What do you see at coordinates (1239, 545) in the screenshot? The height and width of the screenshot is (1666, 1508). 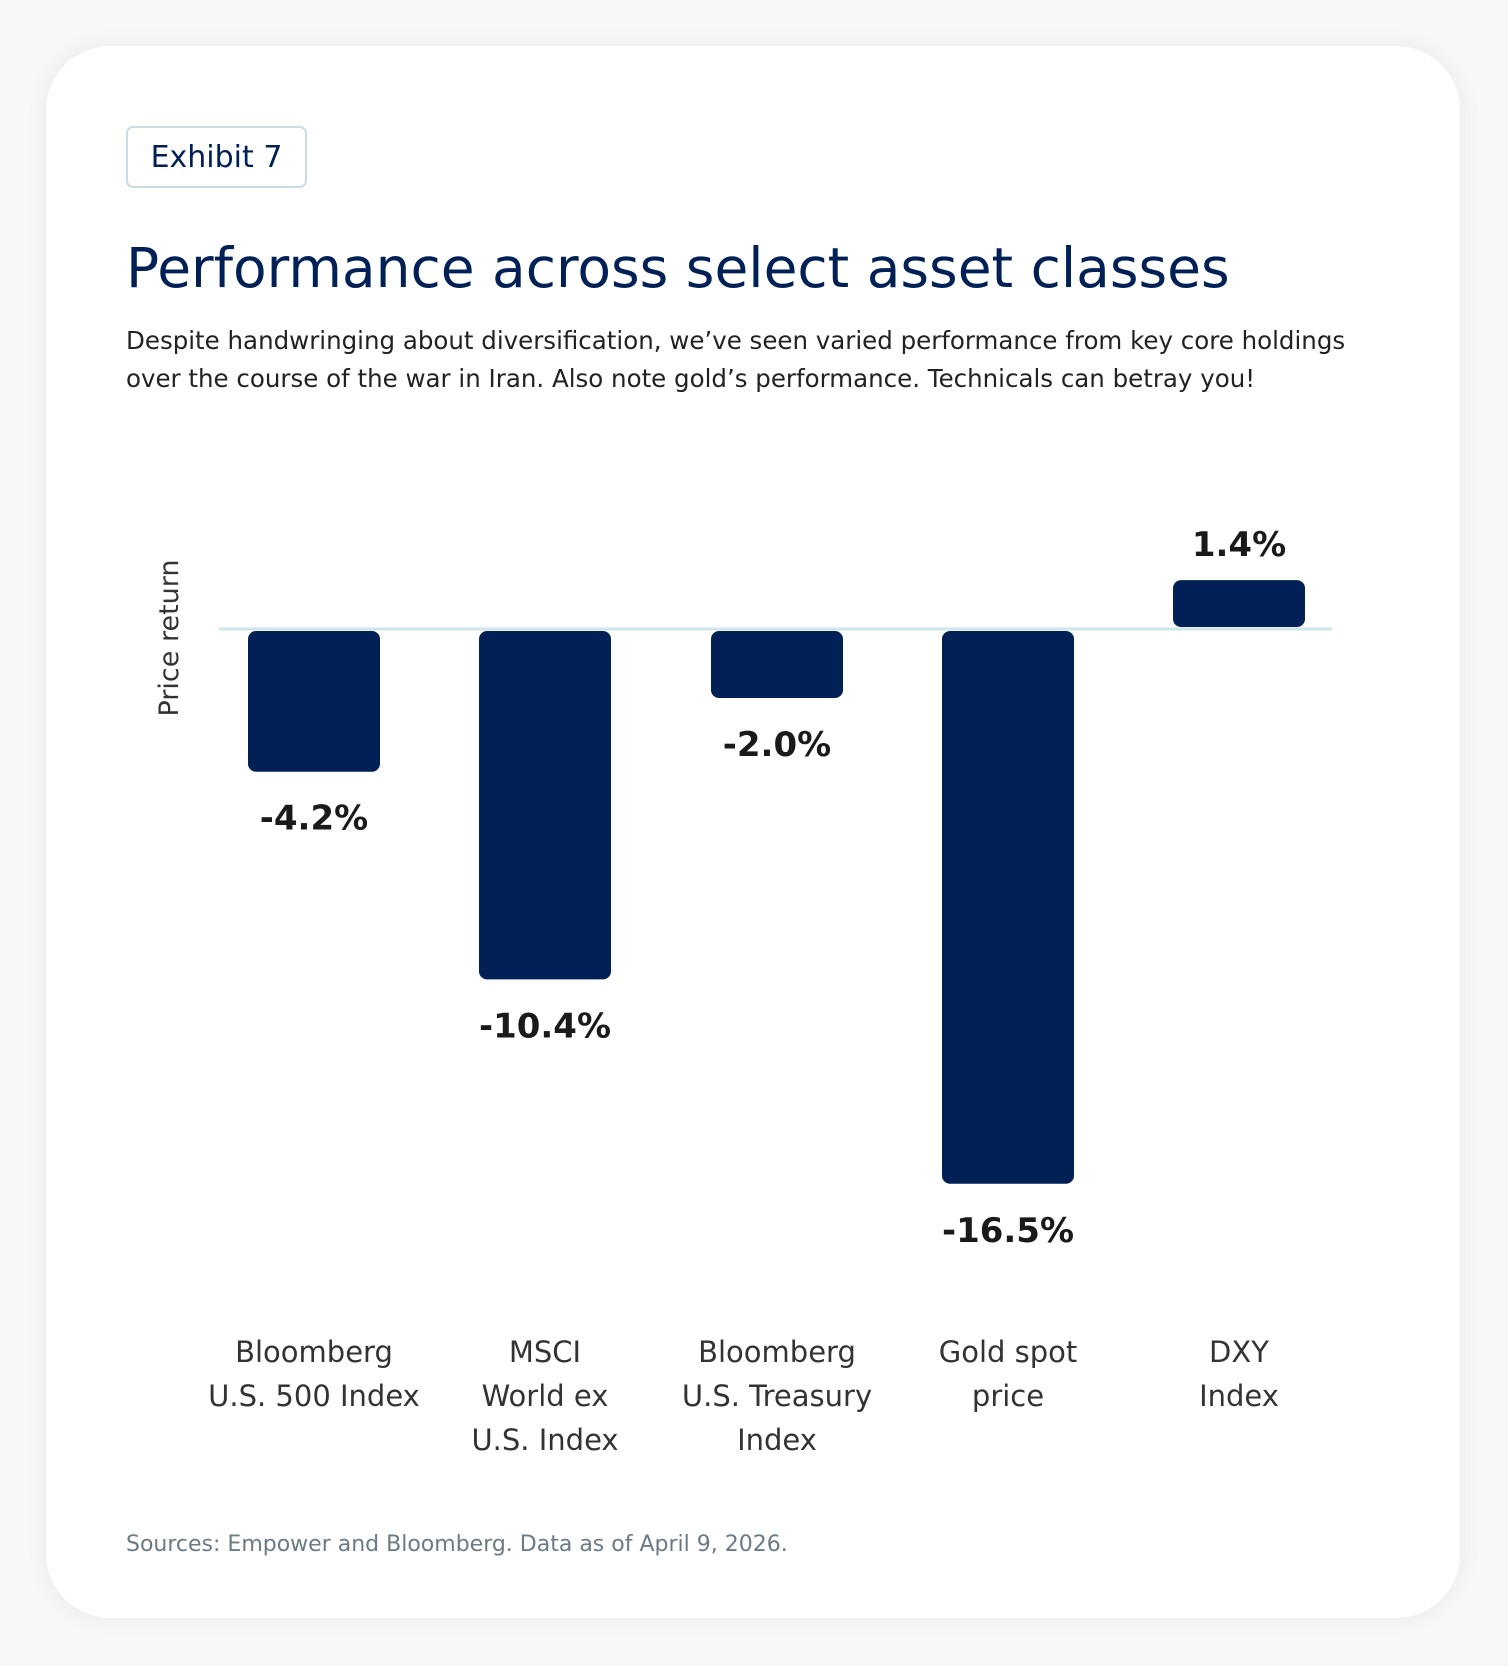 I see `data-label: 1.4%` at bounding box center [1239, 545].